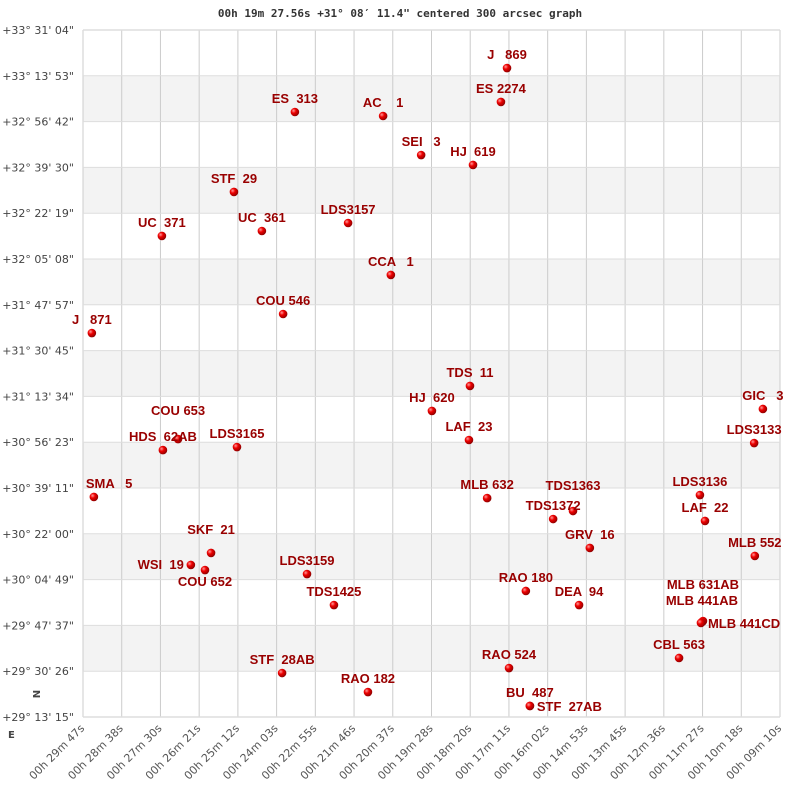 This screenshot has height=800, width=800. Describe the element at coordinates (590, 540) in the screenshot. I see `star-point: GRV 16` at that location.